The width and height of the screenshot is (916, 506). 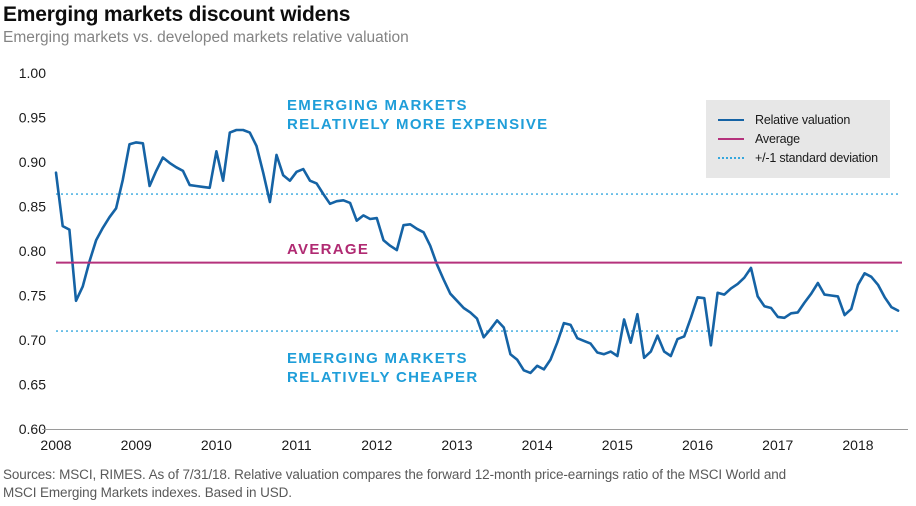 I want to click on legend-label: +/-1 standard deviation, so click(x=816, y=158).